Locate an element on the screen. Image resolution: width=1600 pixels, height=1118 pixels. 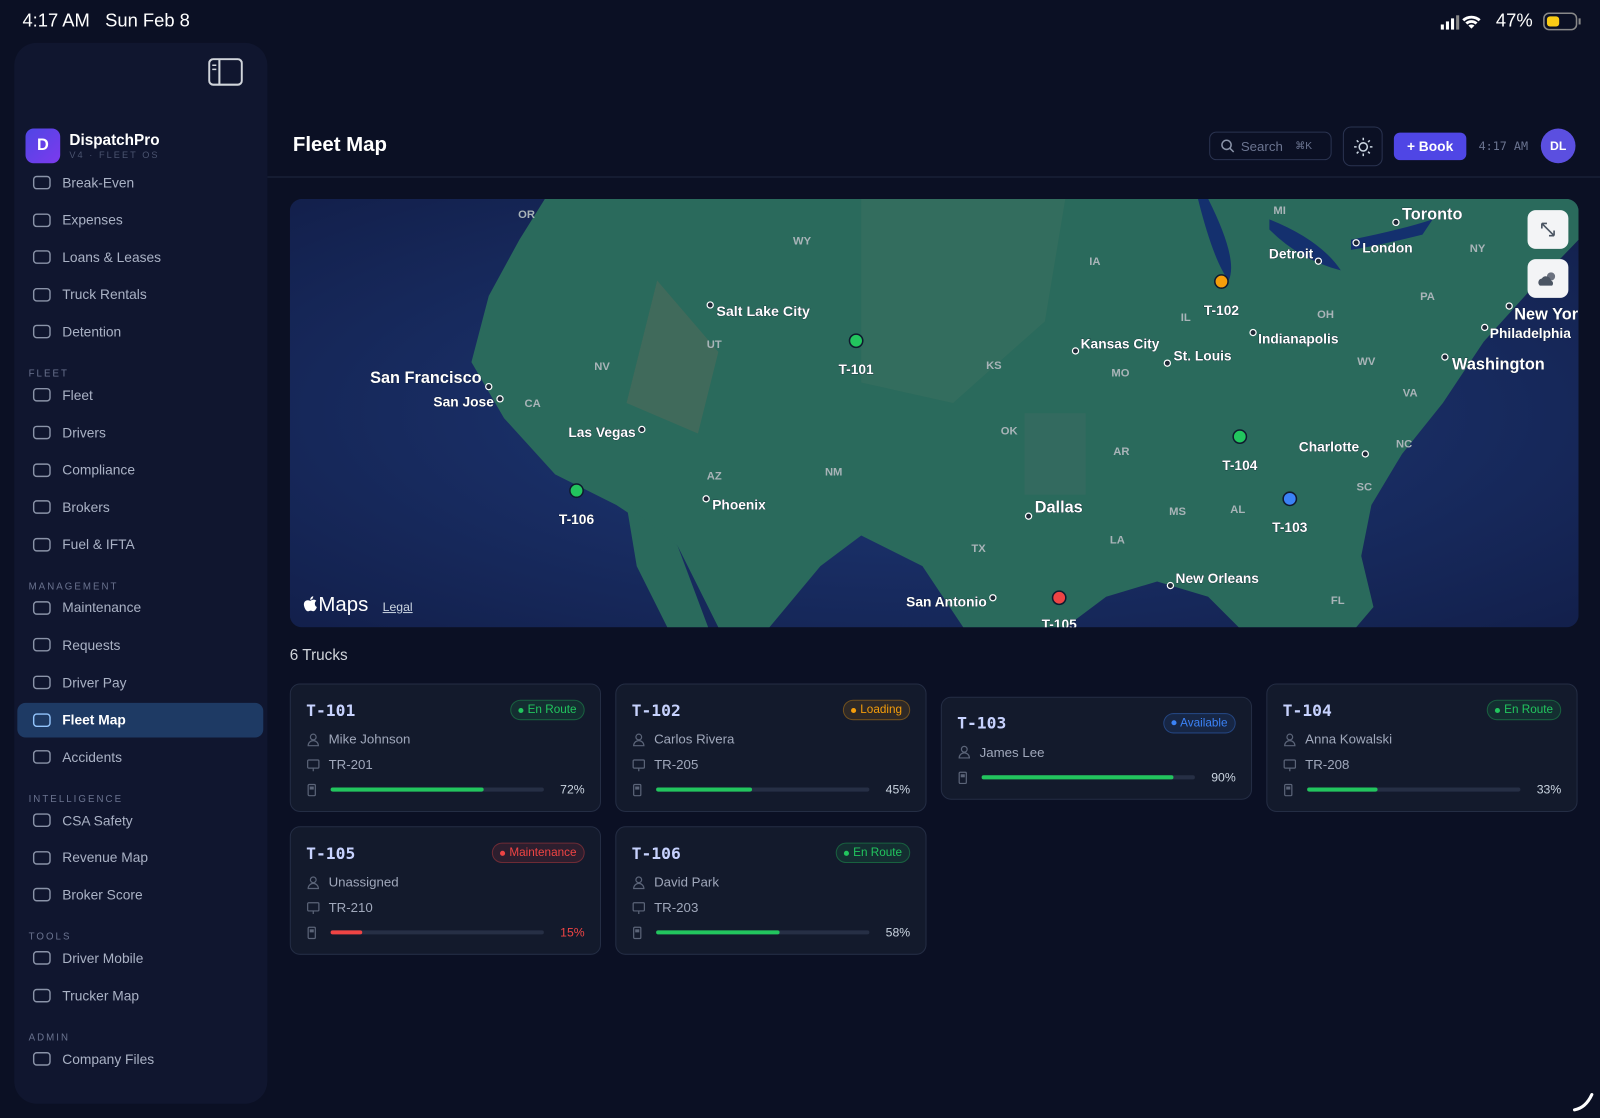
nav-item: Revenue Map is located at coordinates (140, 857).